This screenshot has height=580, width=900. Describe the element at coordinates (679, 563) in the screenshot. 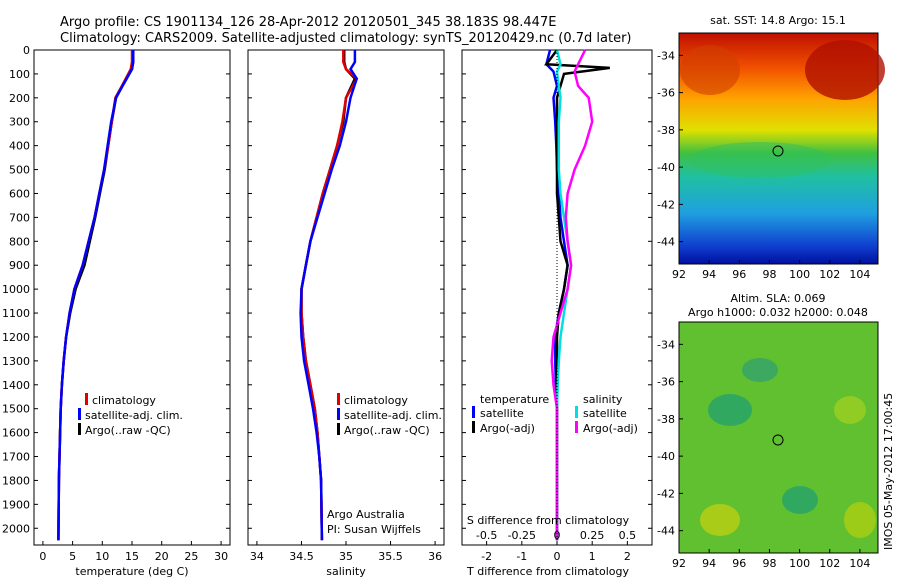

I see `map-lon-label: 92` at that location.